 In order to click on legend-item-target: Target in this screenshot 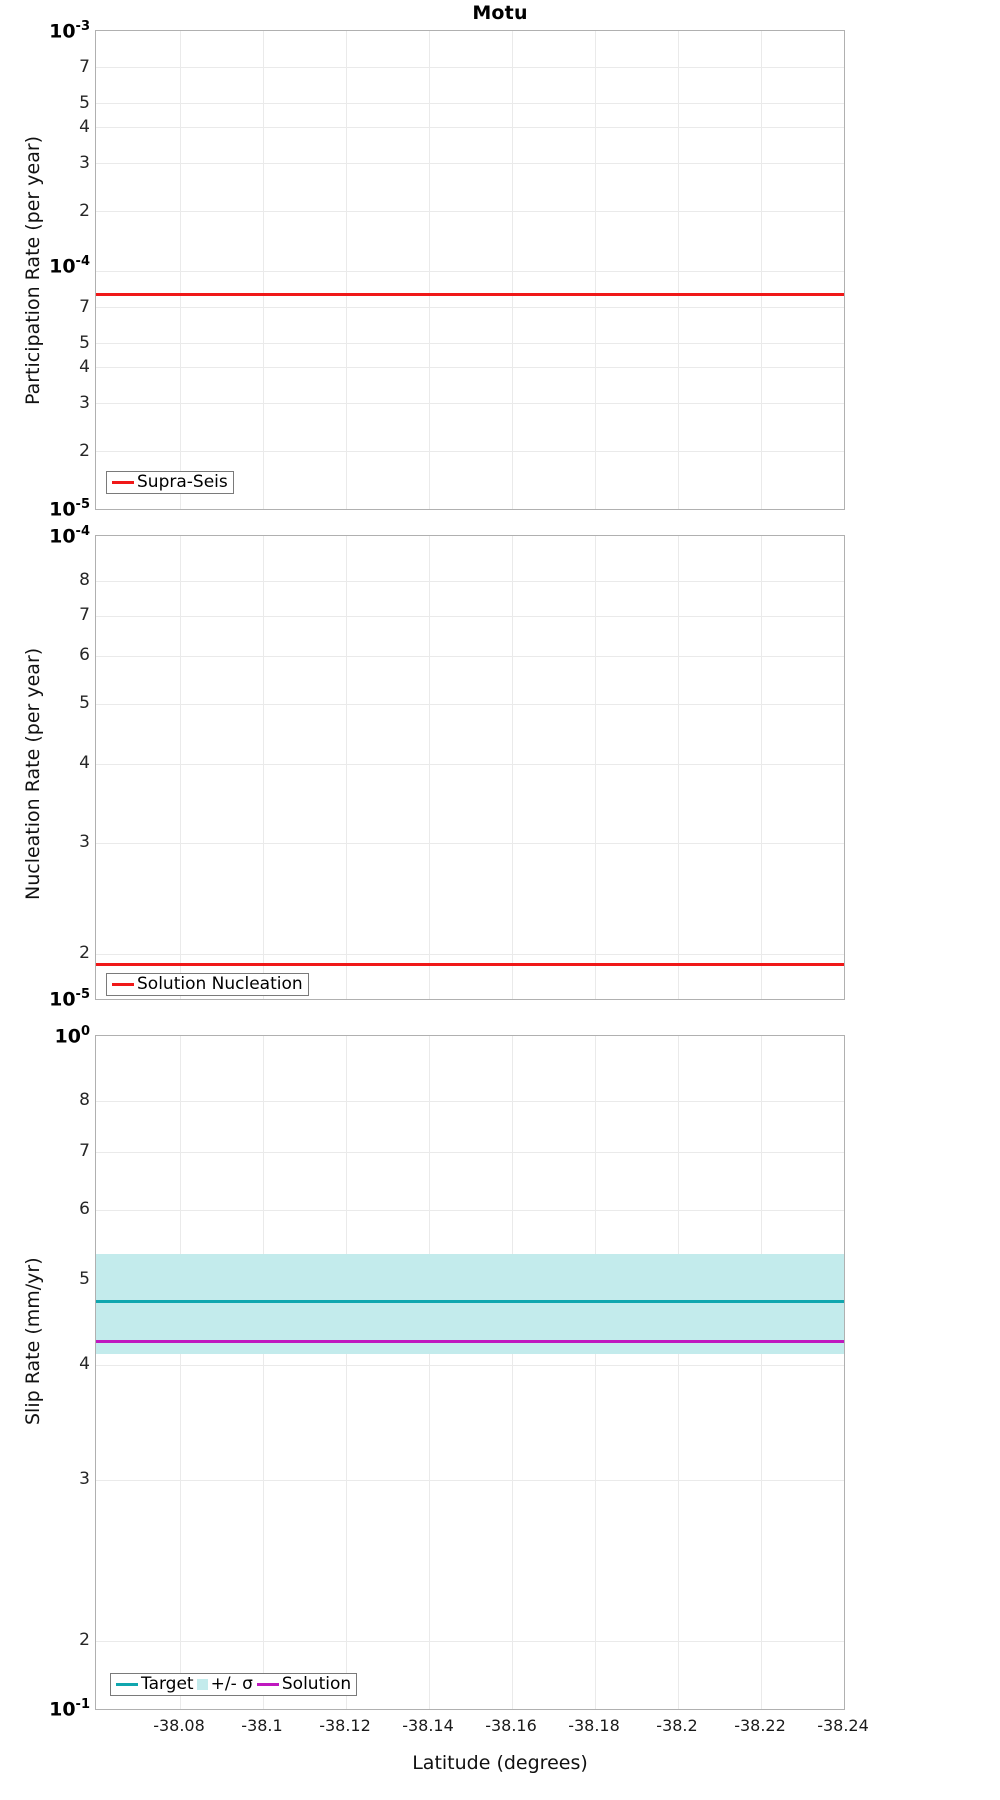, I will do `click(155, 1684)`.